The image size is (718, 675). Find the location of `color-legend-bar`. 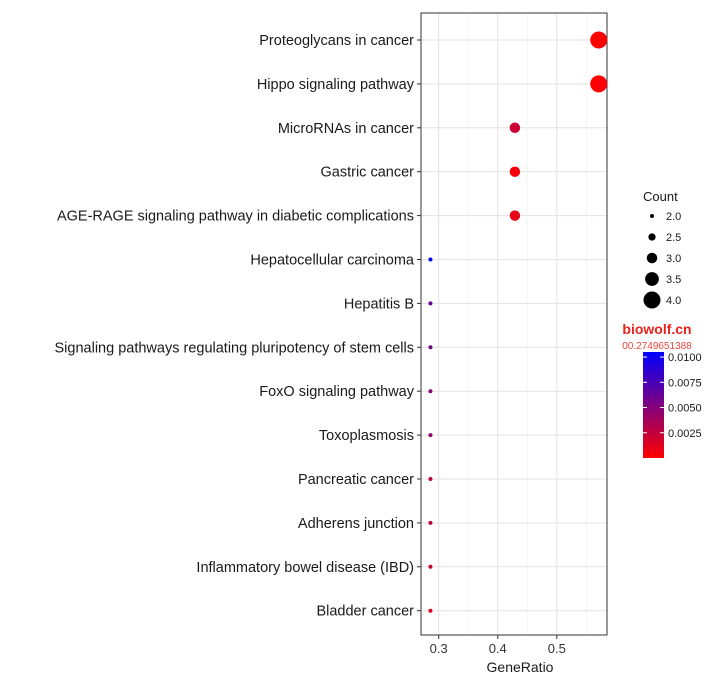

color-legend-bar is located at coordinates (653, 405).